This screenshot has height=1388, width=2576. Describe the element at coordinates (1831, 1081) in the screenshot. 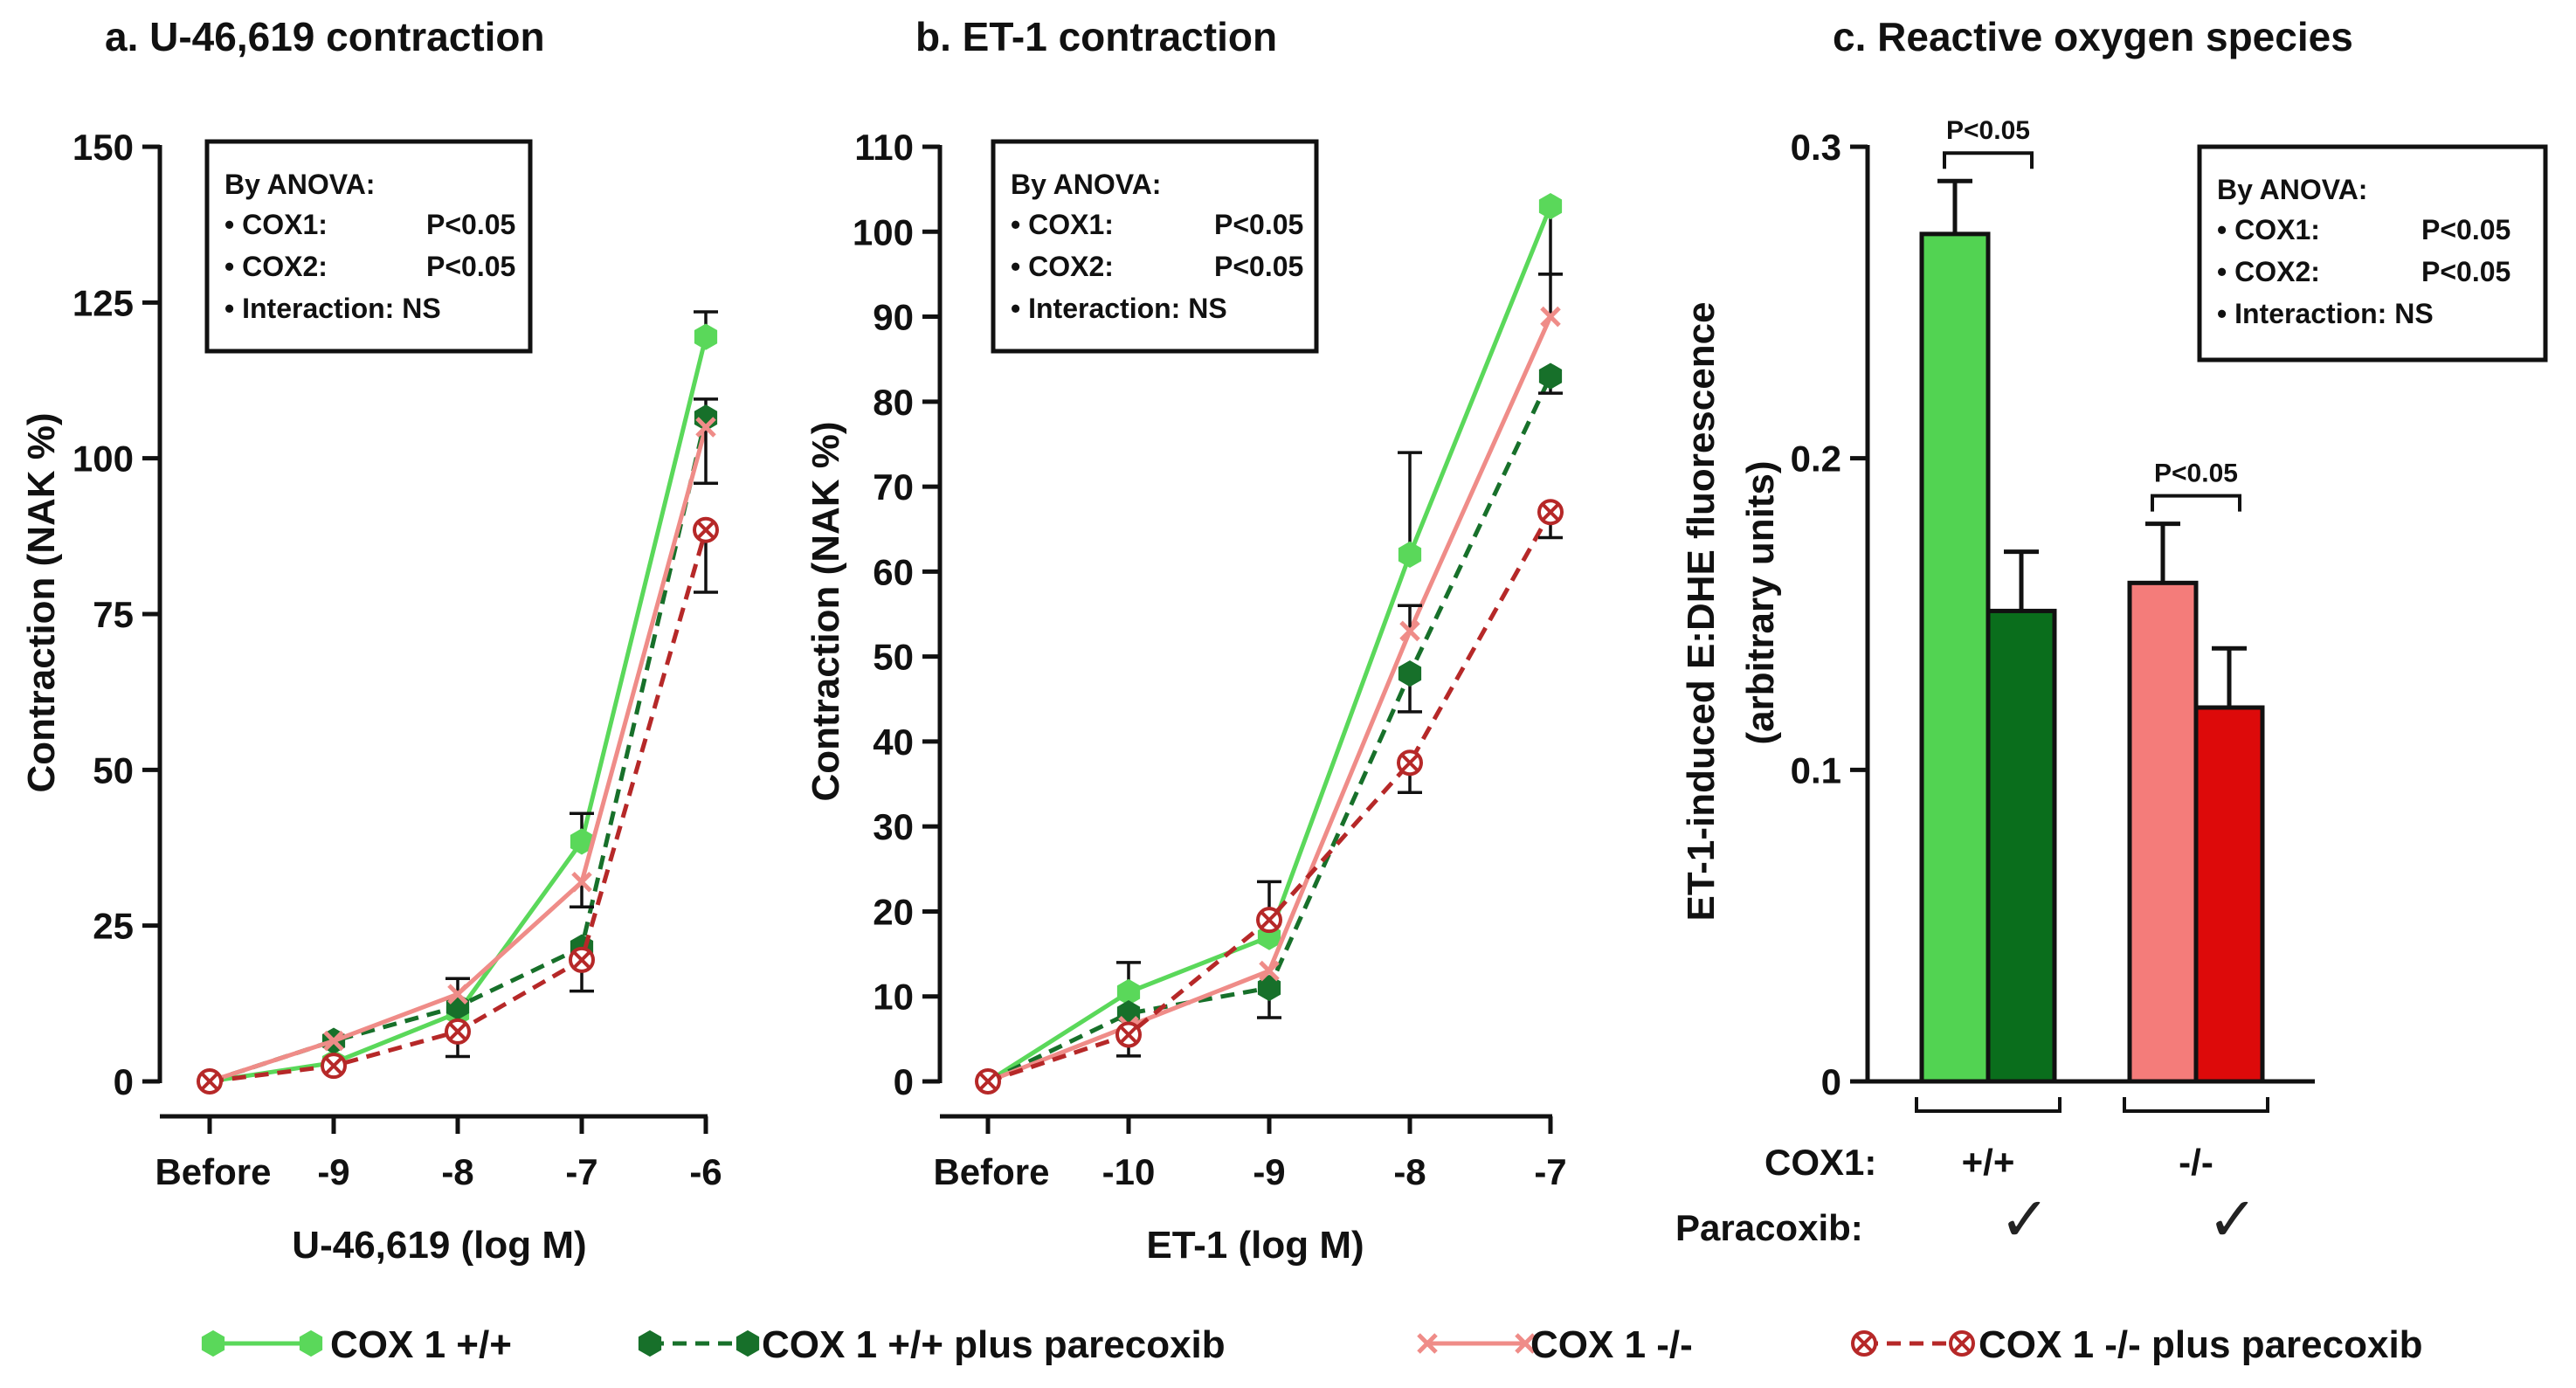

I see `panel-c-y-tick-label: 0` at that location.